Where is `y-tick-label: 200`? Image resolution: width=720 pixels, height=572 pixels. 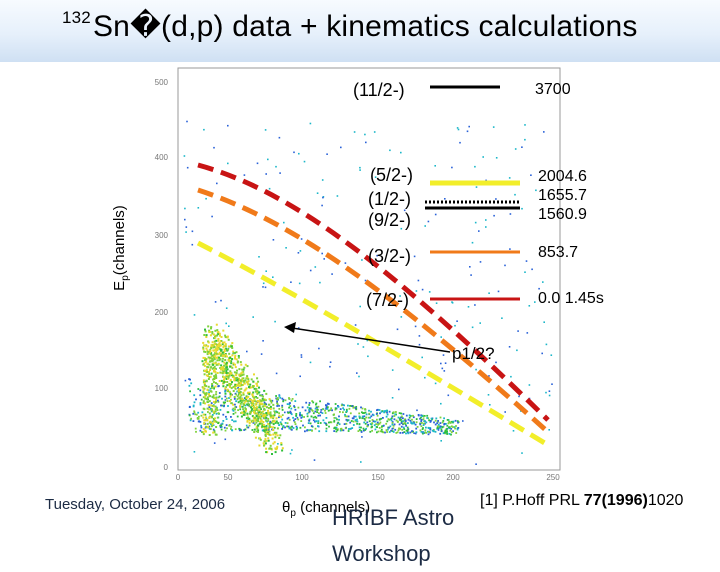 y-tick-label: 200 is located at coordinates (162, 312).